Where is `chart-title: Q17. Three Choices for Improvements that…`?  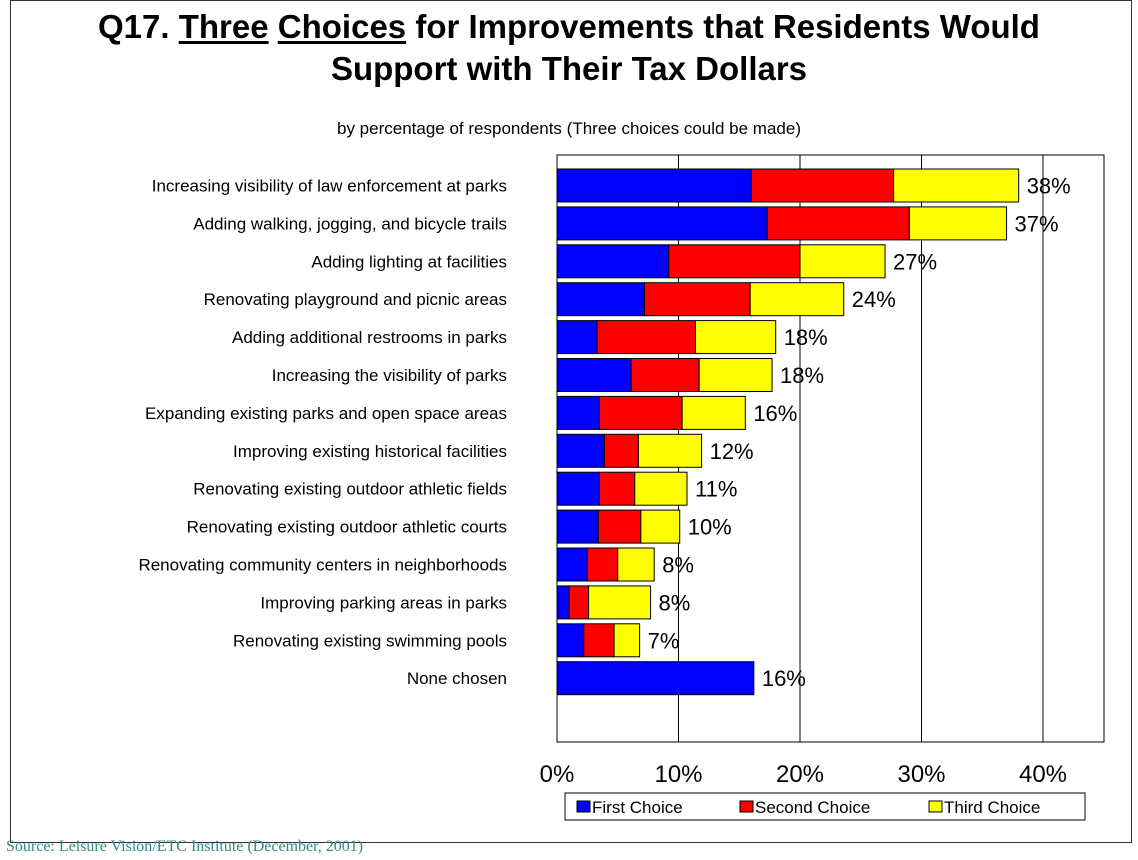 chart-title: Q17. Three Choices for Improvements that… is located at coordinates (569, 48).